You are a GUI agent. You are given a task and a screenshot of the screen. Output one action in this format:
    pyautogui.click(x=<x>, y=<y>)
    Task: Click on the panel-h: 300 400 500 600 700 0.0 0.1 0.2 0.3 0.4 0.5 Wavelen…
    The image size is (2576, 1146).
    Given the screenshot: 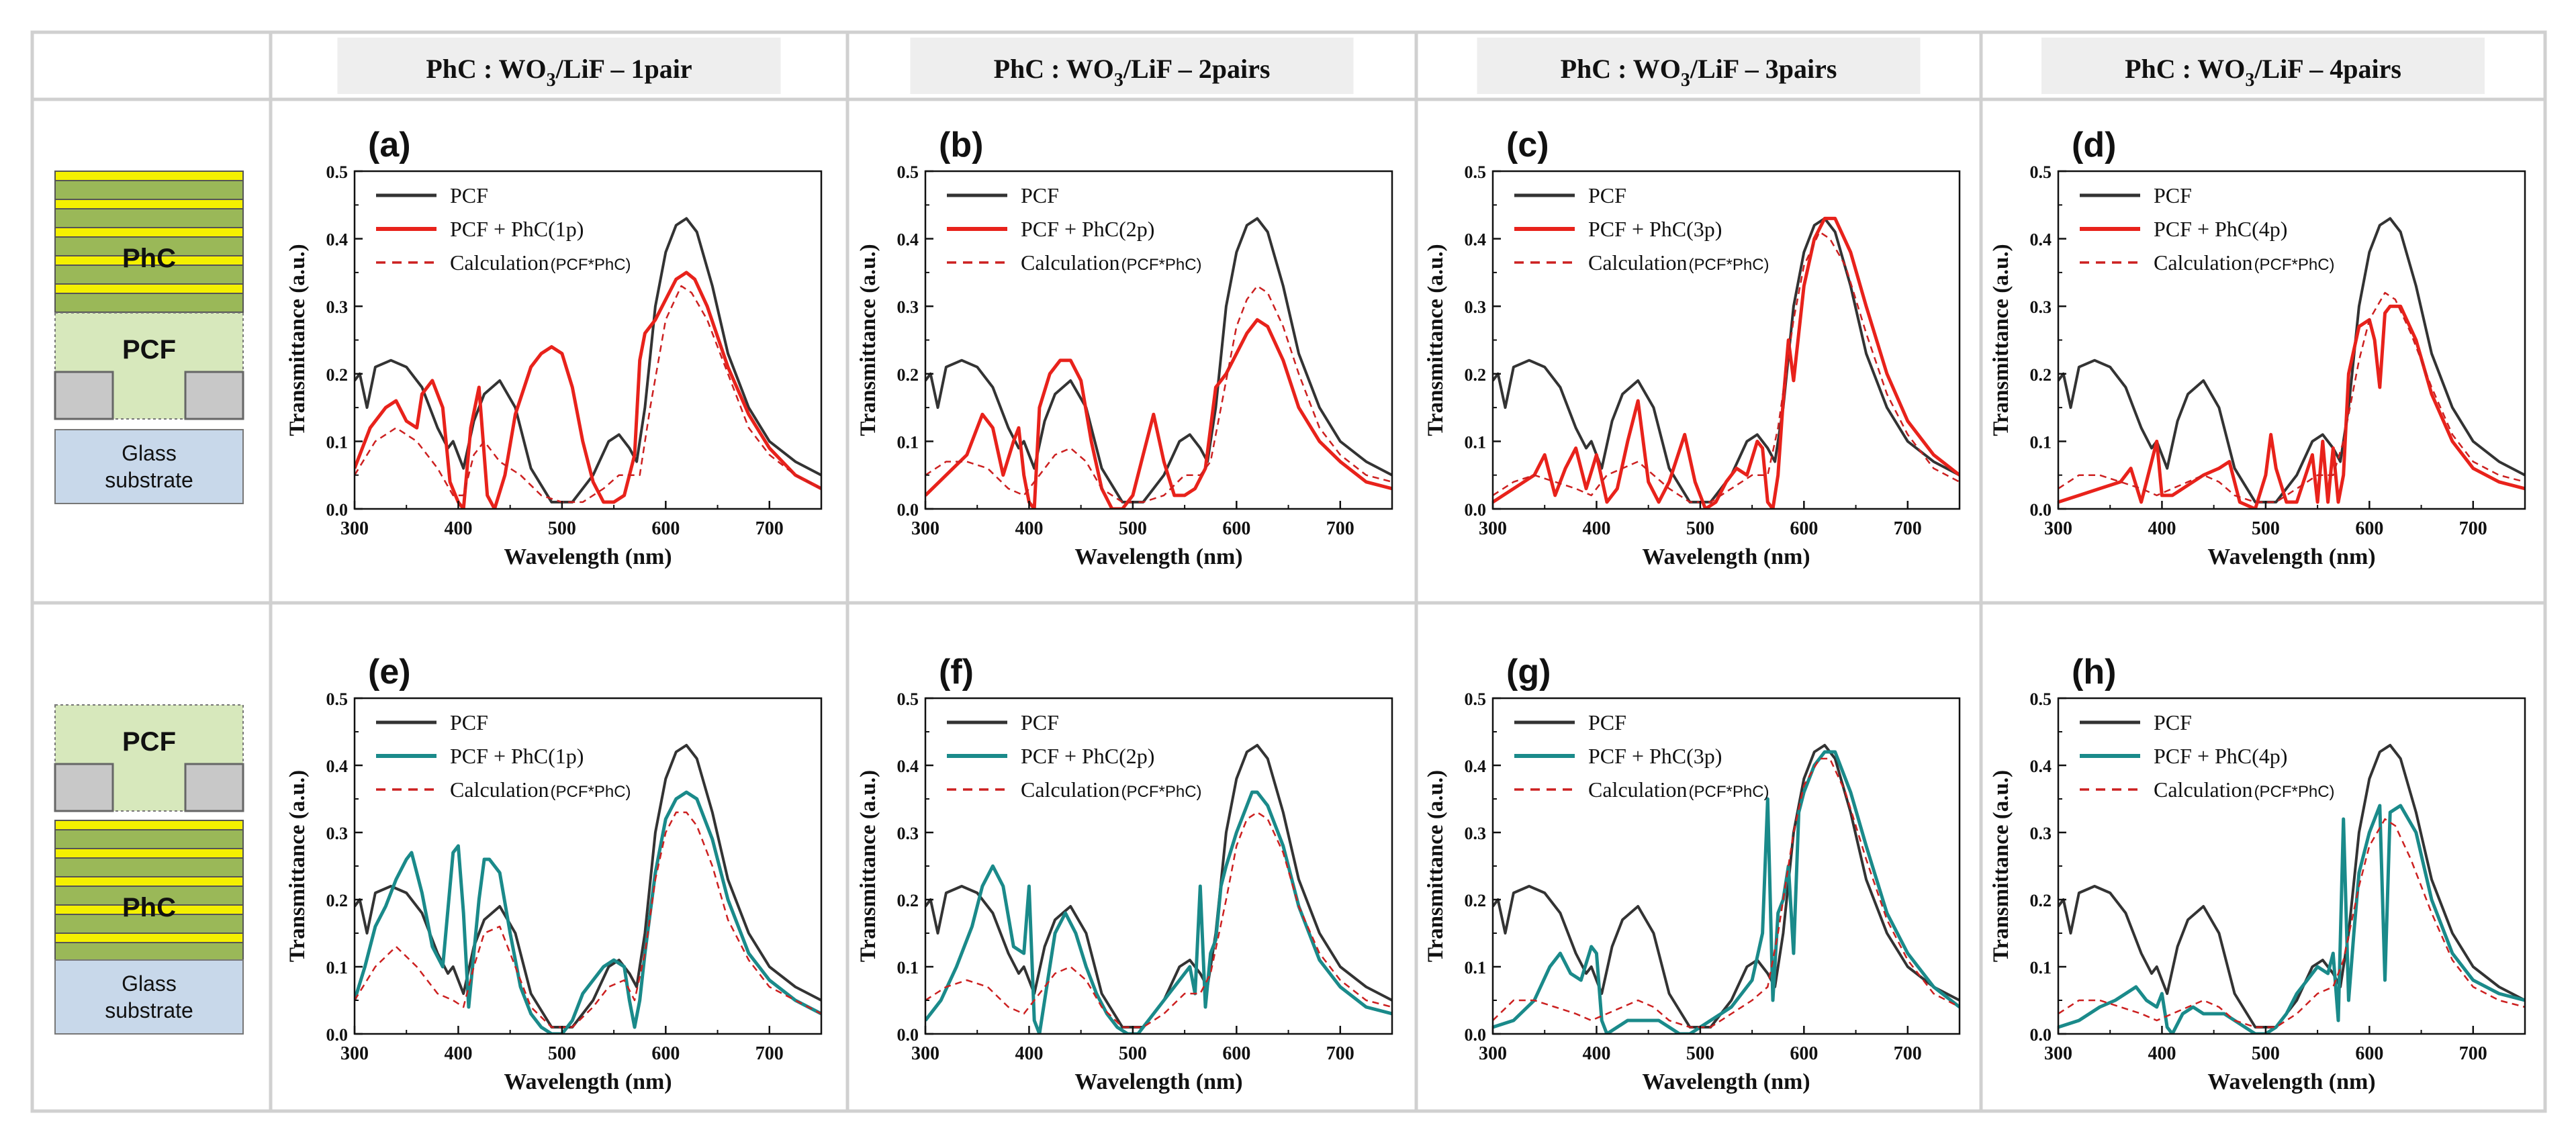 What is the action you would take?
    pyautogui.click(x=2257, y=873)
    